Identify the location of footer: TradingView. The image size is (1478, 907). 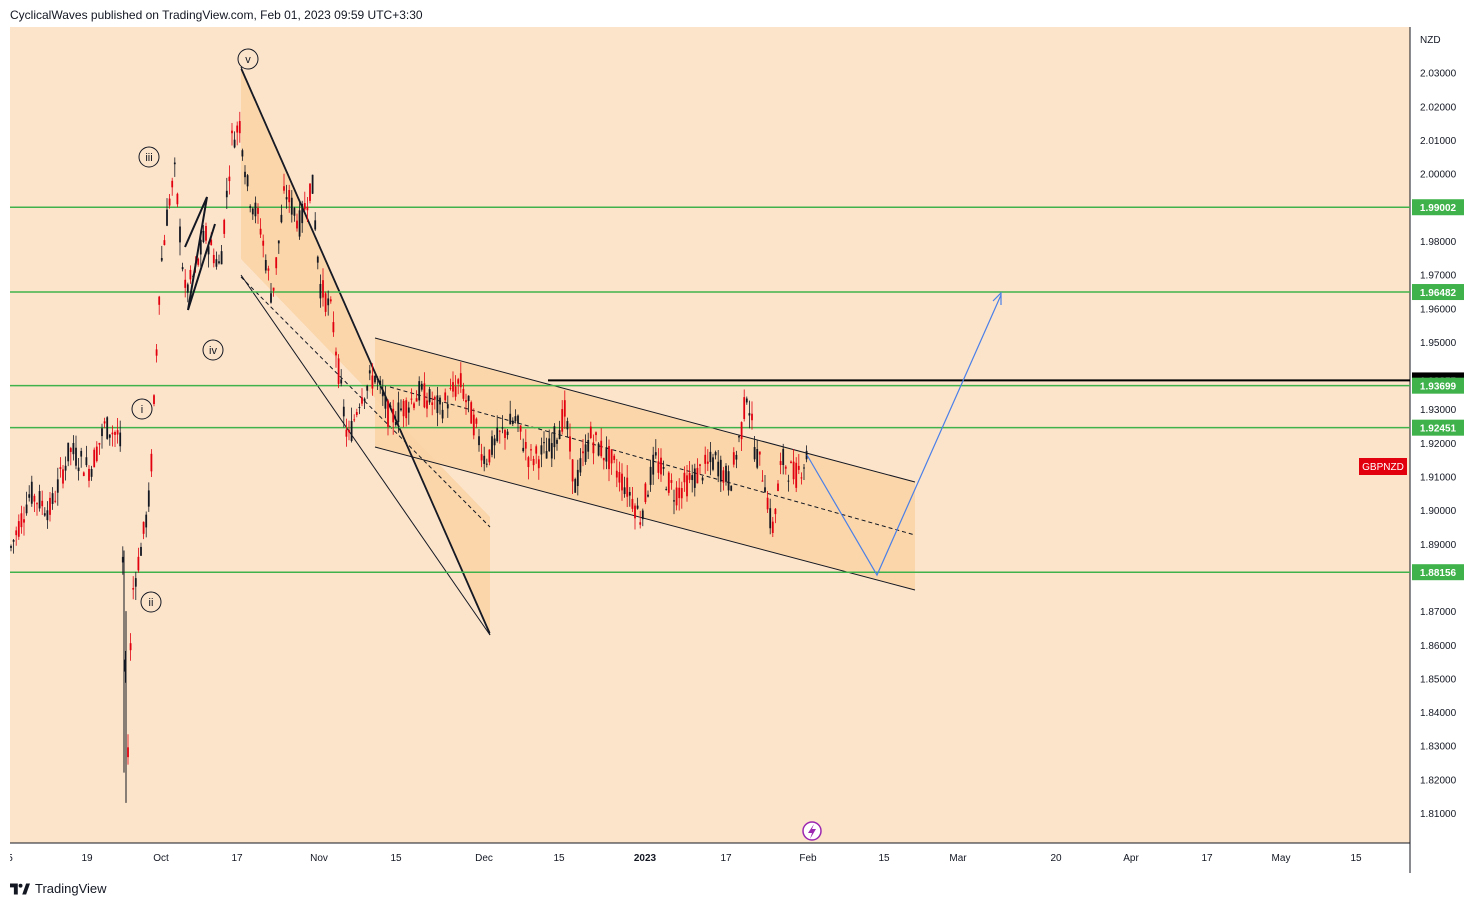
(58, 888).